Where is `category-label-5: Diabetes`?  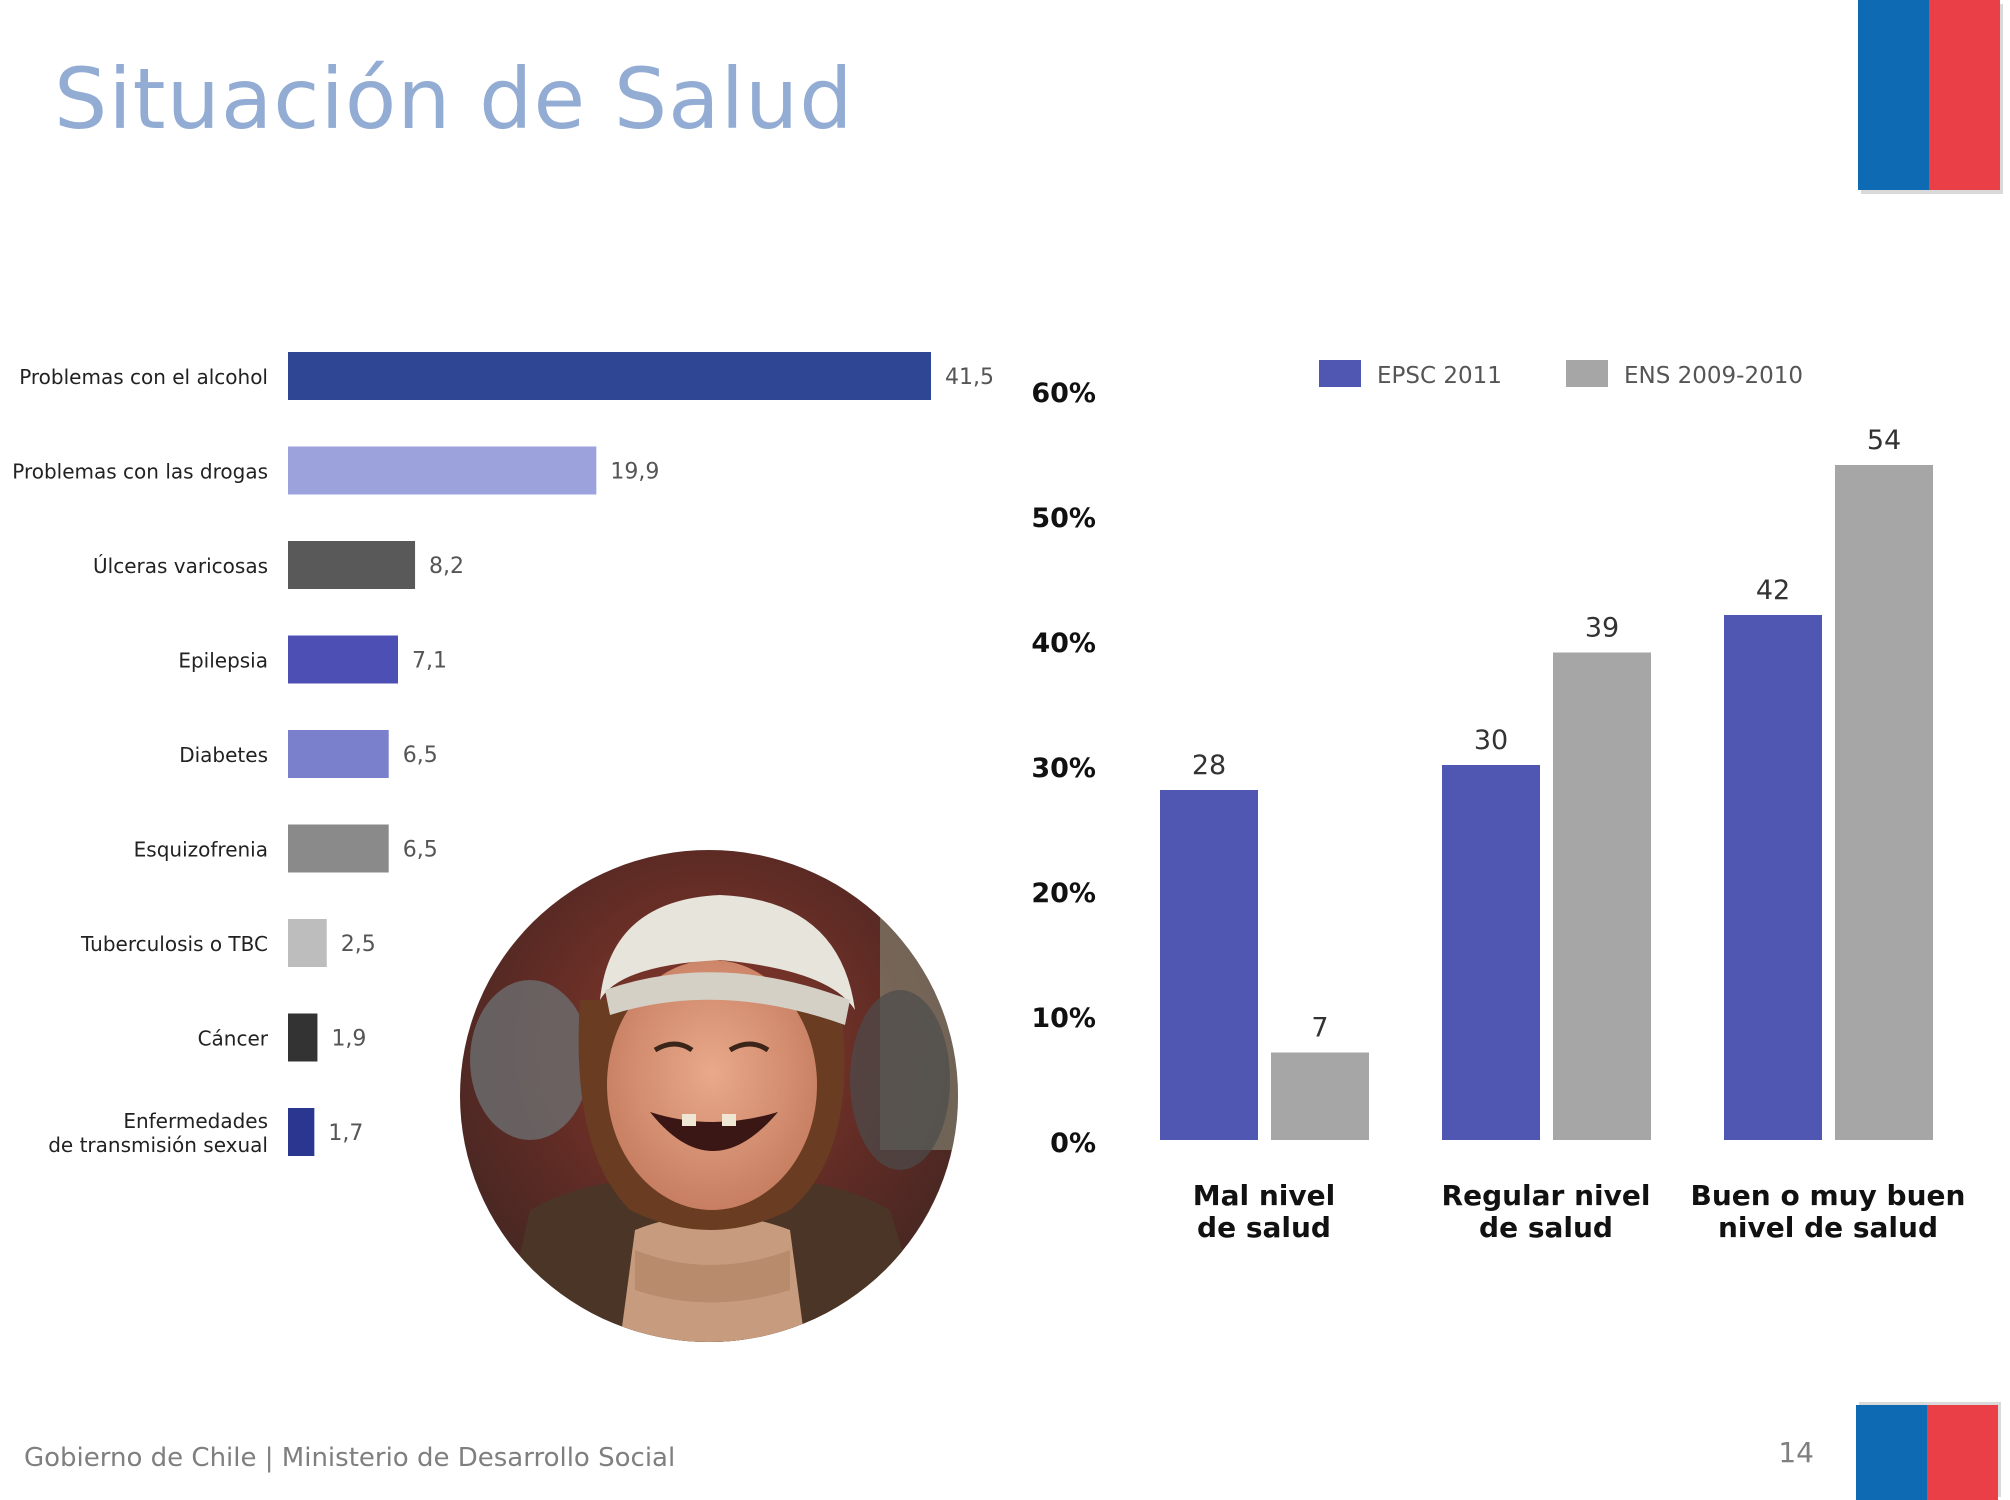 category-label-5: Diabetes is located at coordinates (223, 755).